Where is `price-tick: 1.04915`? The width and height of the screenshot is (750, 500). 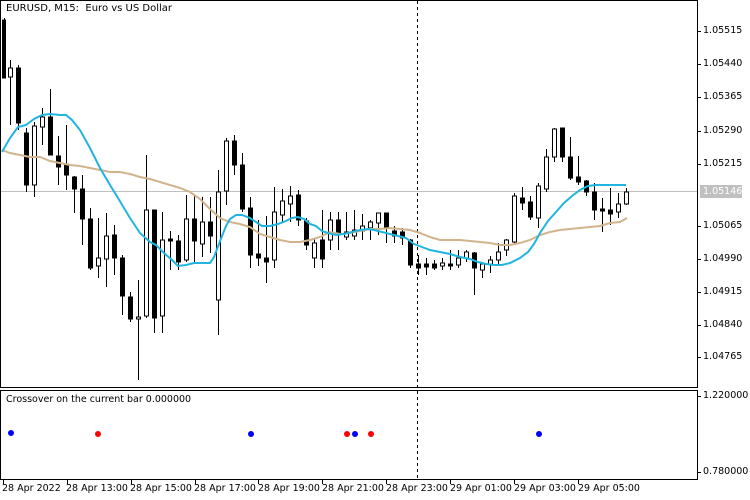 price-tick: 1.04915 is located at coordinates (723, 291).